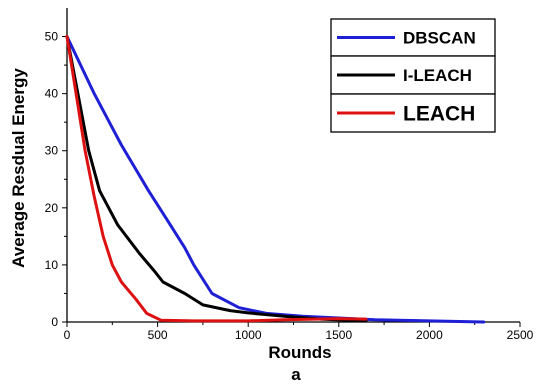 Image resolution: width=537 pixels, height=385 pixels. What do you see at coordinates (520, 335) in the screenshot?
I see `x-tick-label: 2500` at bounding box center [520, 335].